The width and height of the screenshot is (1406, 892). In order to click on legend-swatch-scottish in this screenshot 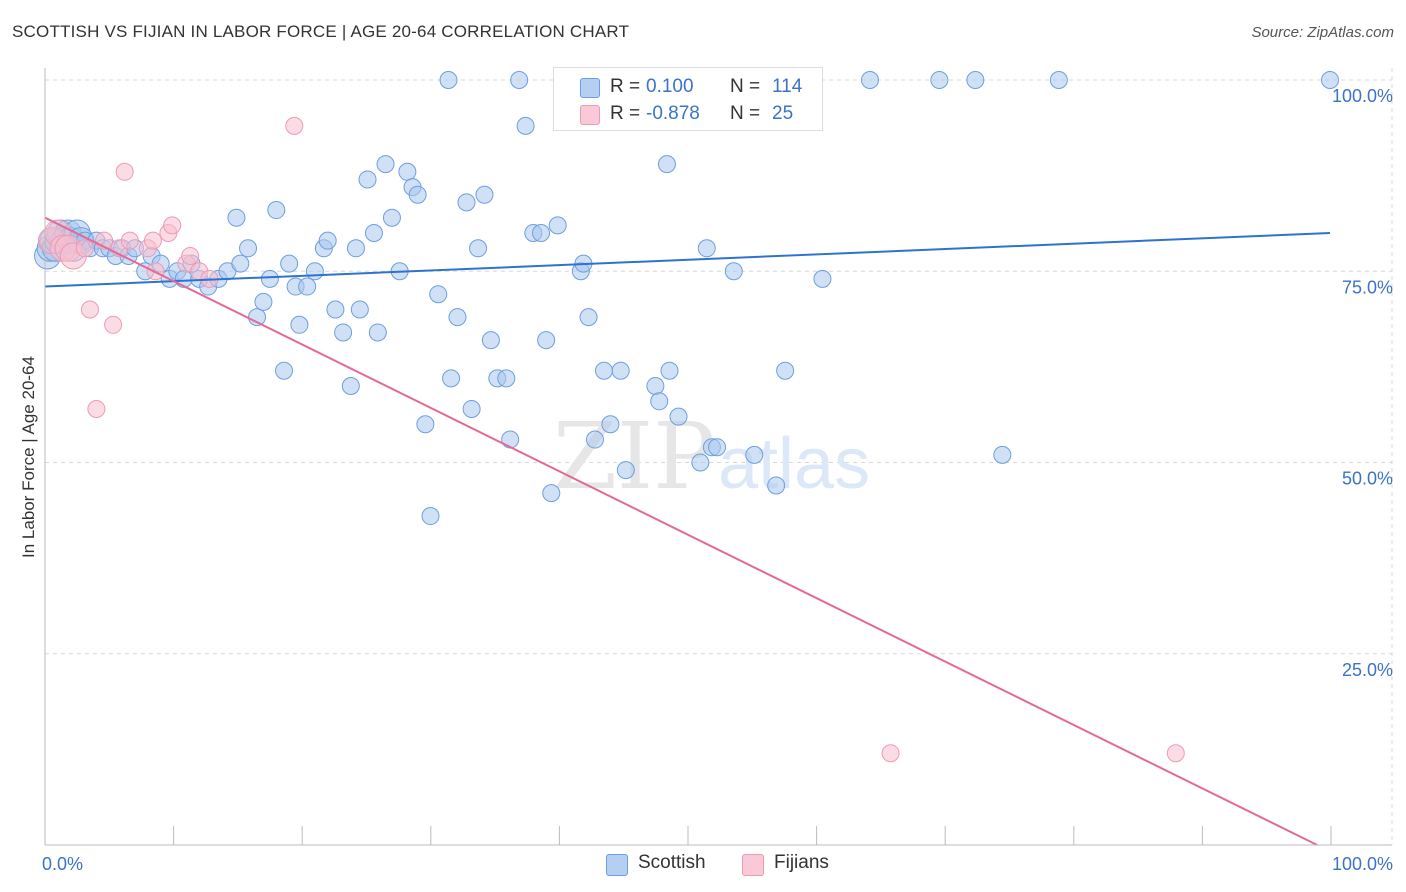, I will do `click(590, 88)`.